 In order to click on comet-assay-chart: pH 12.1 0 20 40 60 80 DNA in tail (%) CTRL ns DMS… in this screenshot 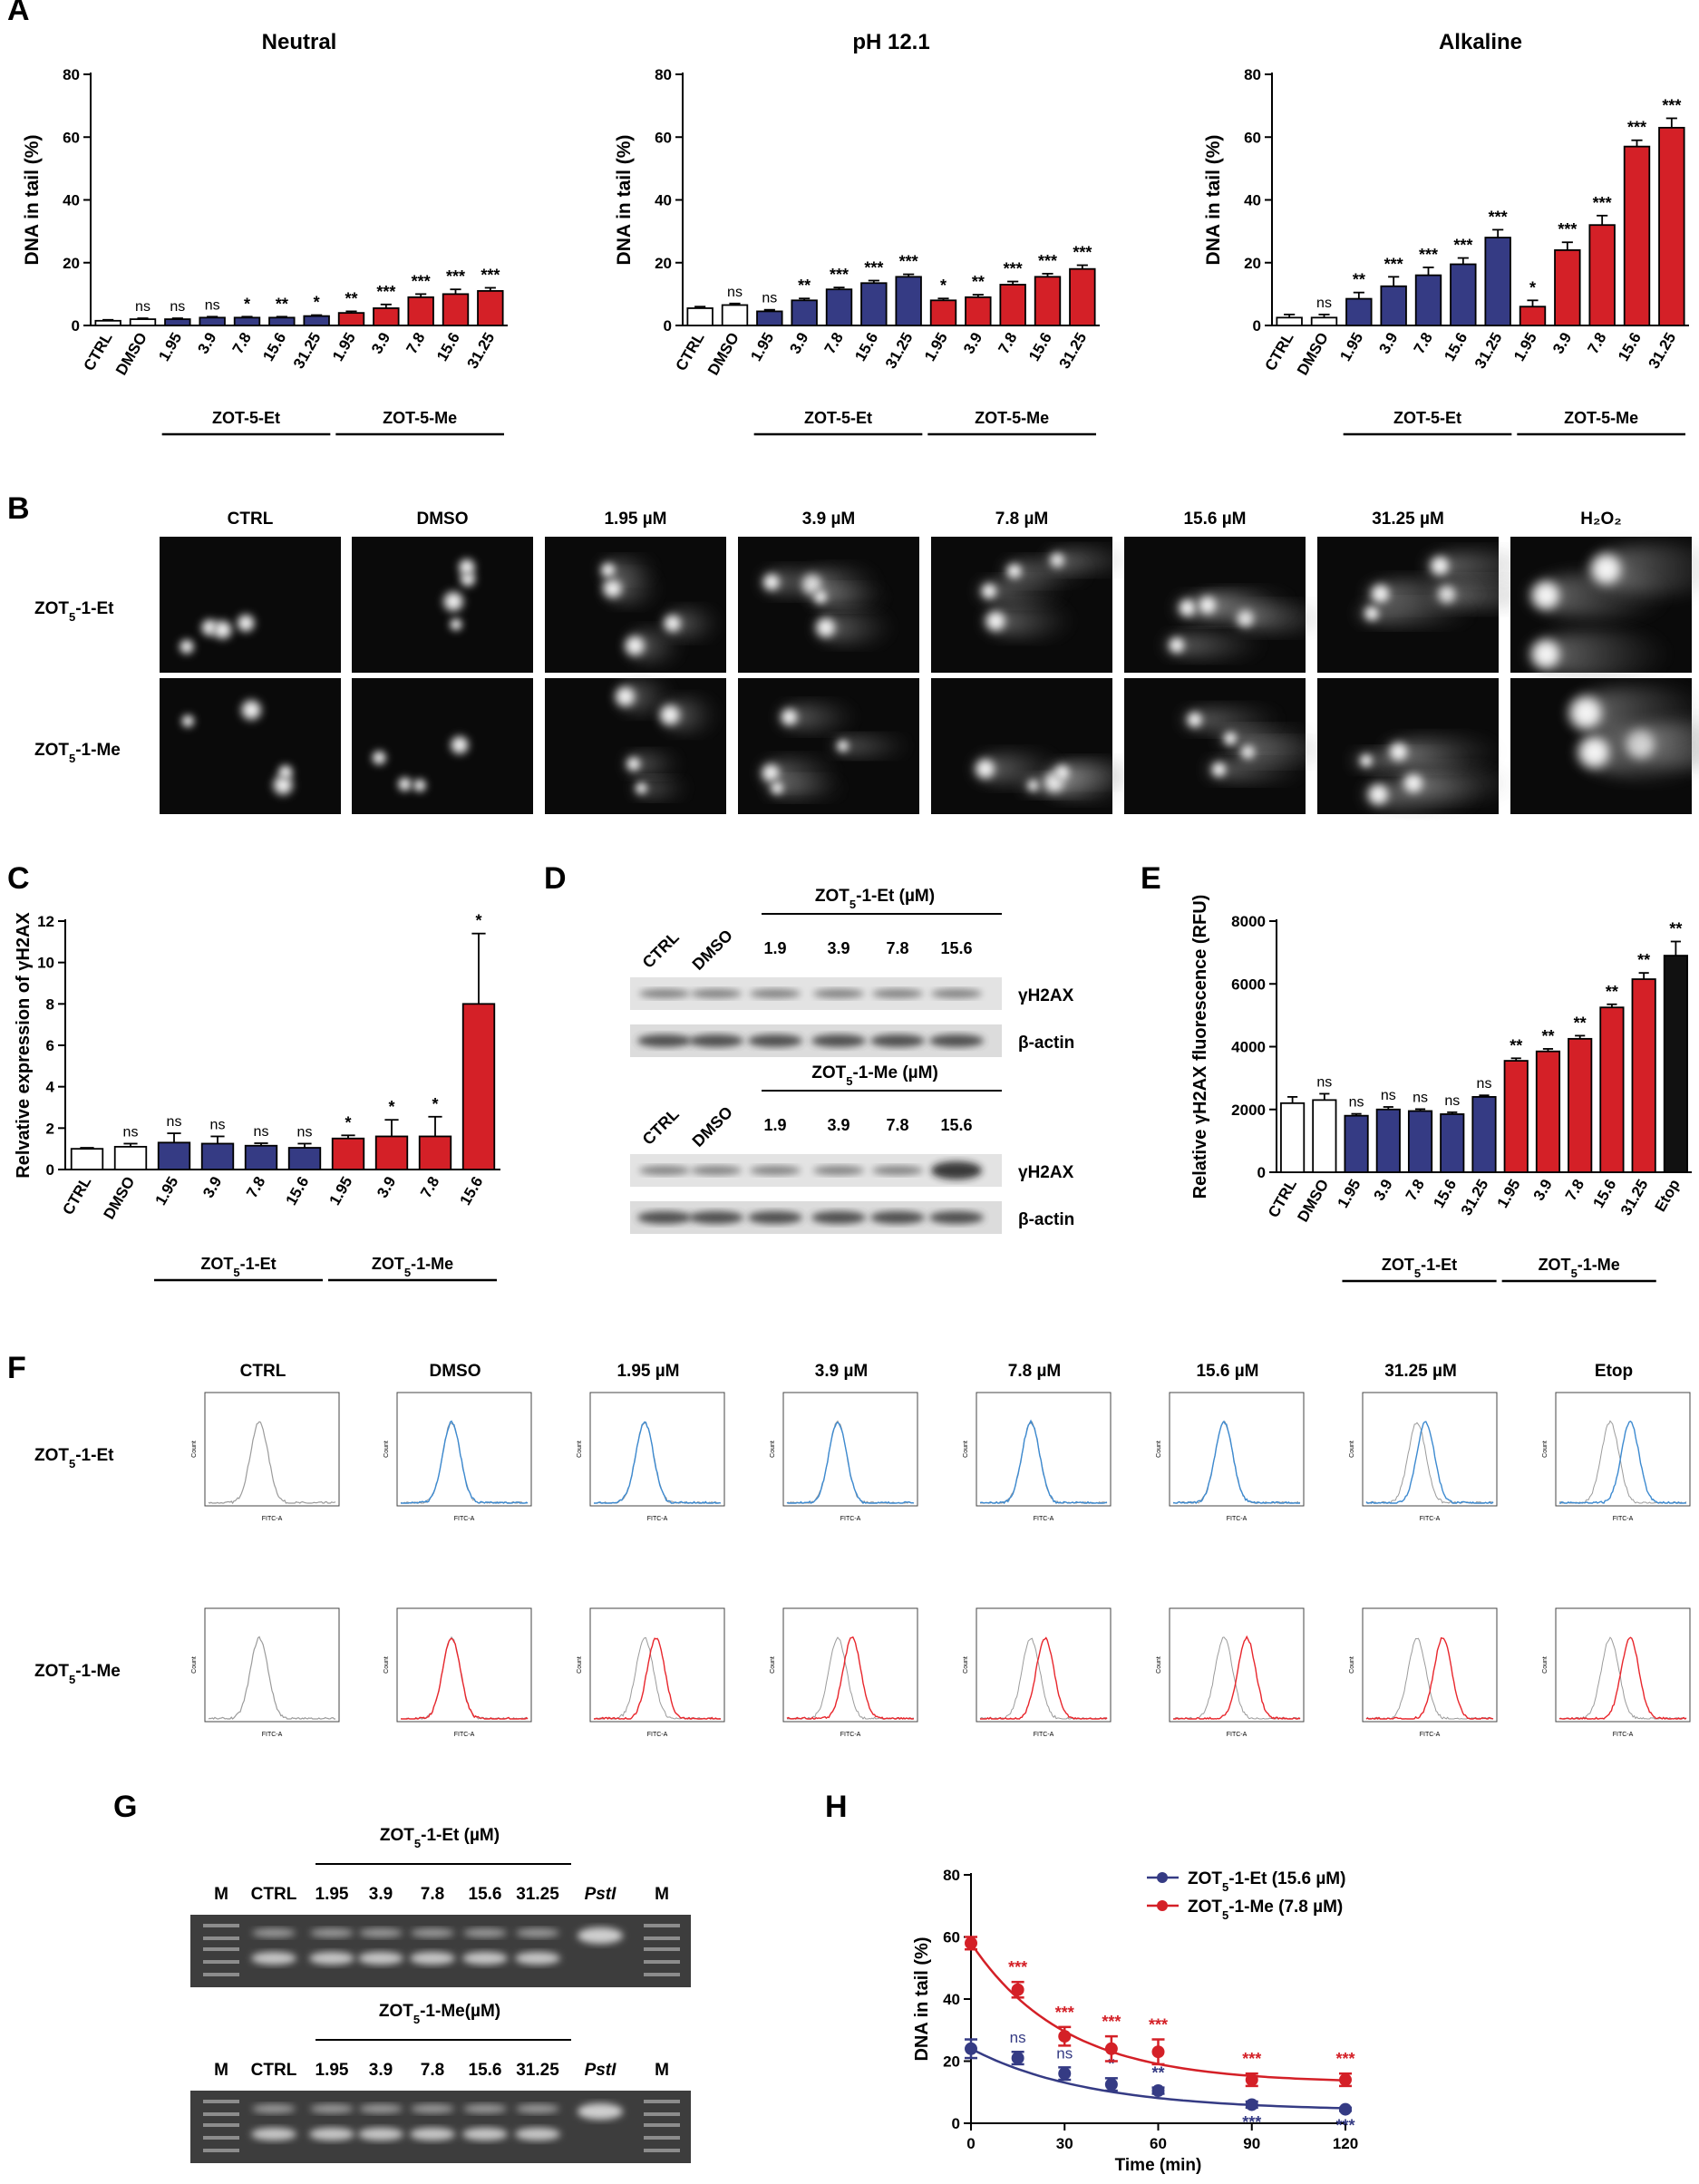, I will do `click(857, 233)`.